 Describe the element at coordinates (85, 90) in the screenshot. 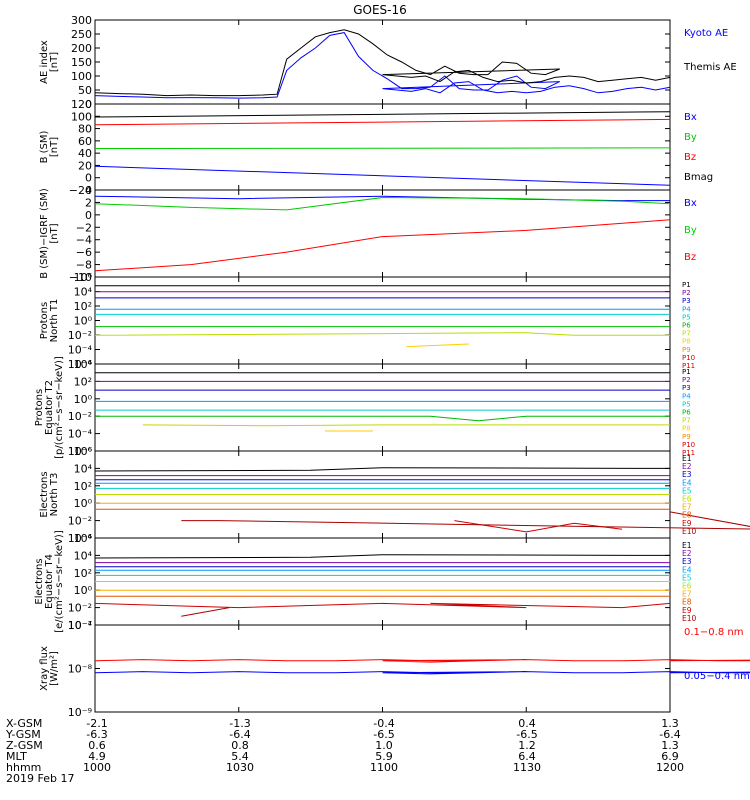

I see `y-tick-label: 50` at that location.